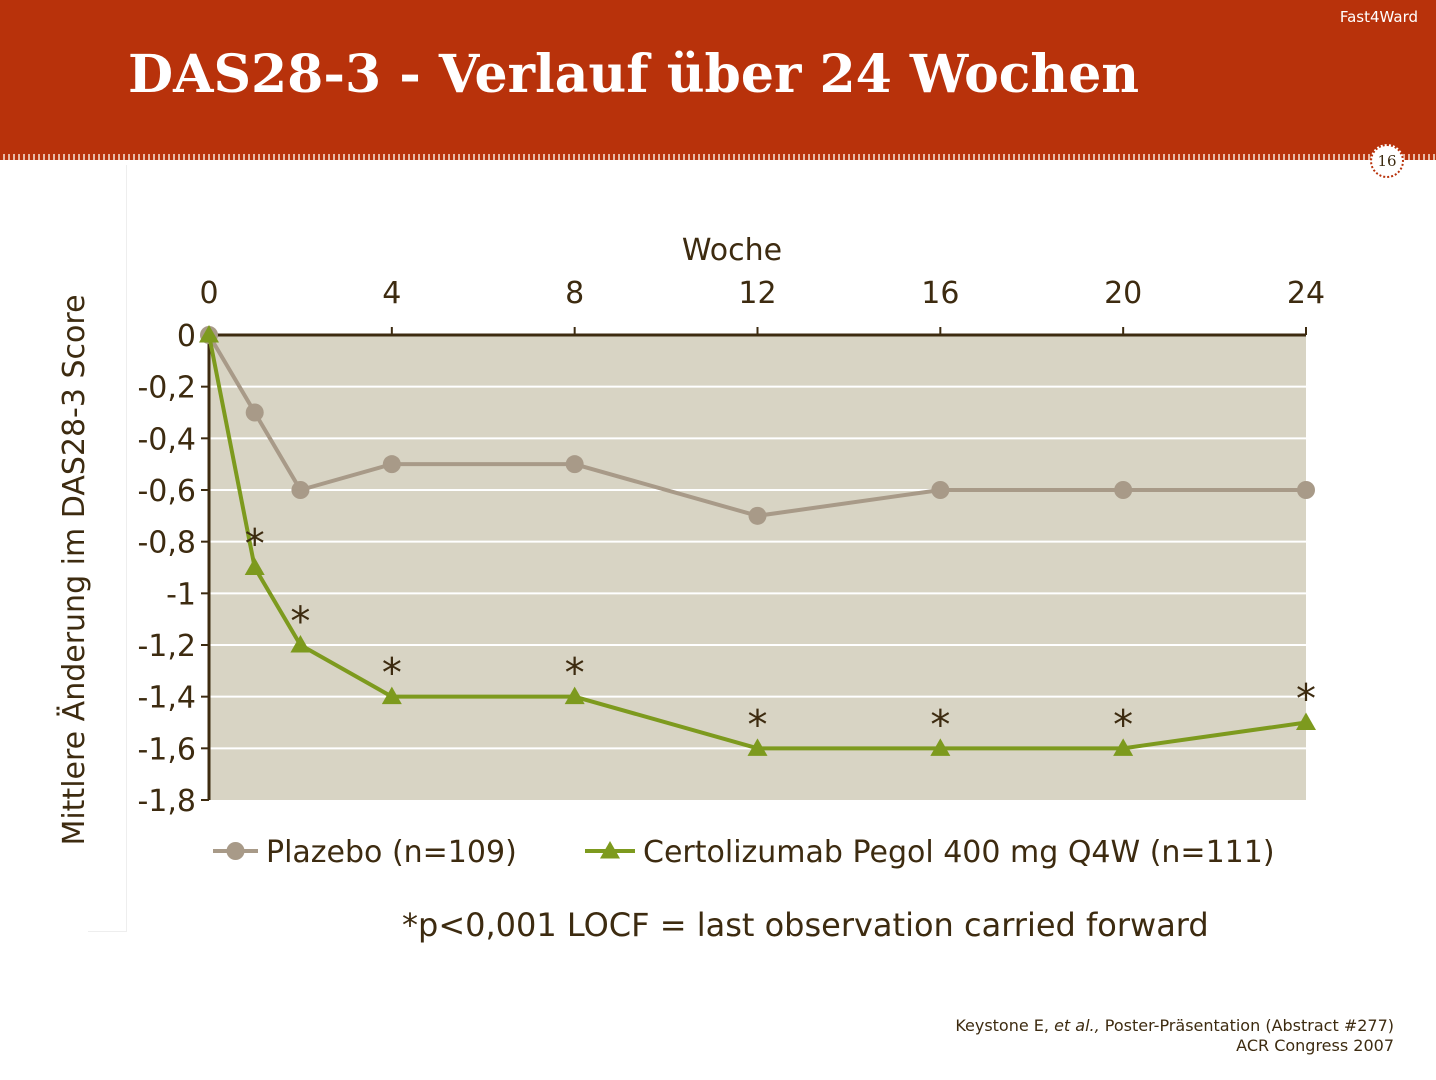 This screenshot has height=1080, width=1436. What do you see at coordinates (166, 439) in the screenshot?
I see `y-tick-label-2: -0,4` at bounding box center [166, 439].